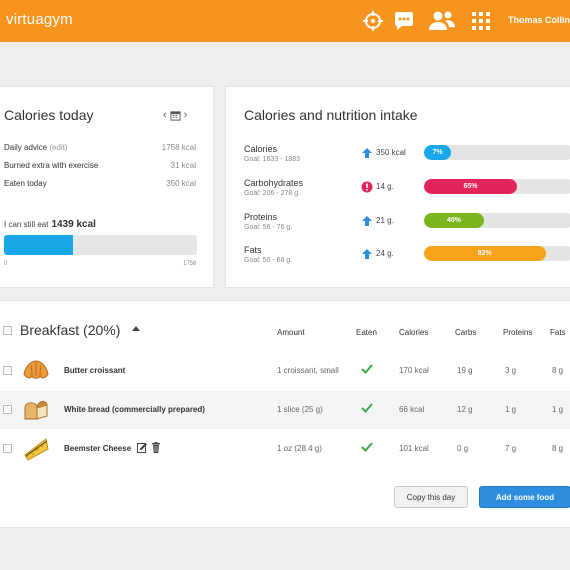 The width and height of the screenshot is (570, 570). I want to click on eaten-today-label: Eaten today, so click(25, 183).